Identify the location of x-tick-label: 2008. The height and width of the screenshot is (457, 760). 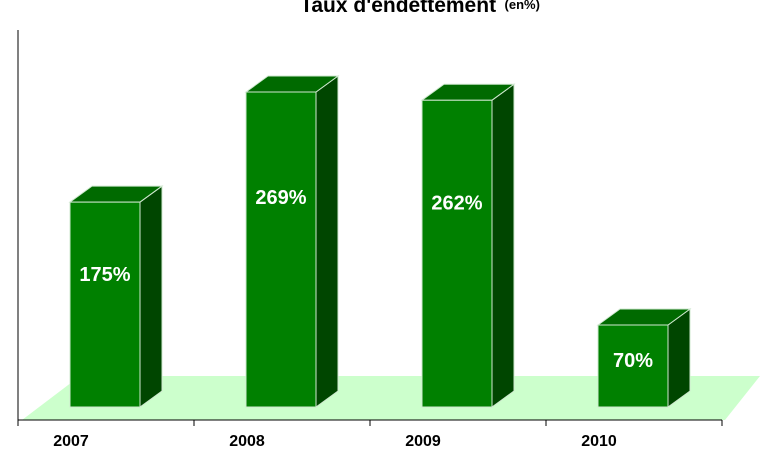
(247, 441).